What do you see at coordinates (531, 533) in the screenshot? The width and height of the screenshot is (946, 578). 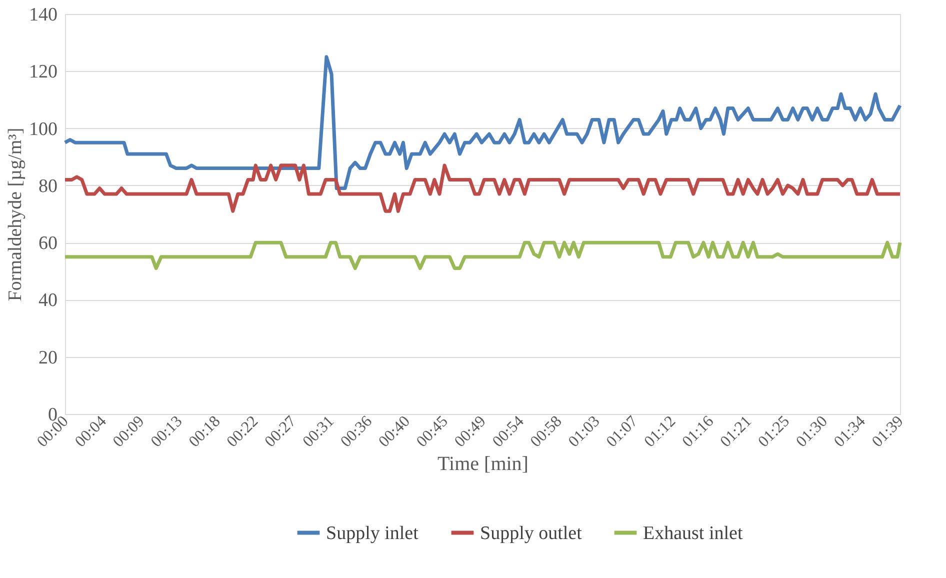 I see `legend-label: Supply outlet` at bounding box center [531, 533].